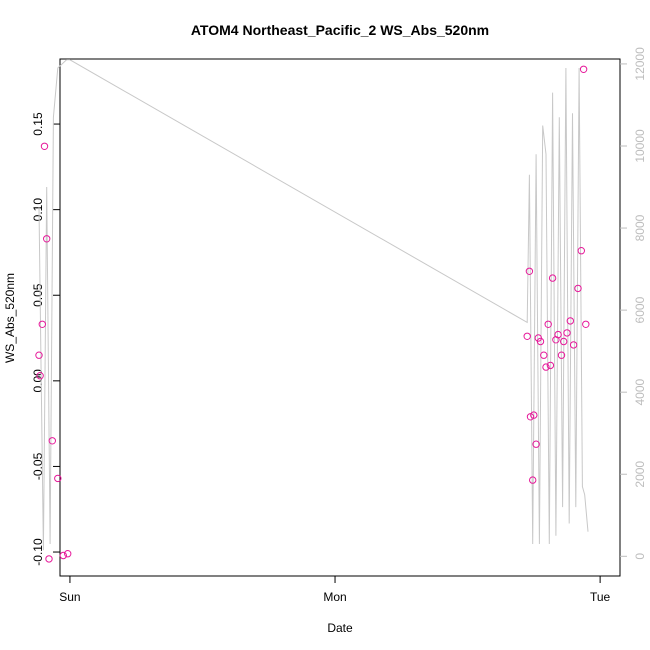  I want to click on y2-tick-label: 0, so click(640, 556).